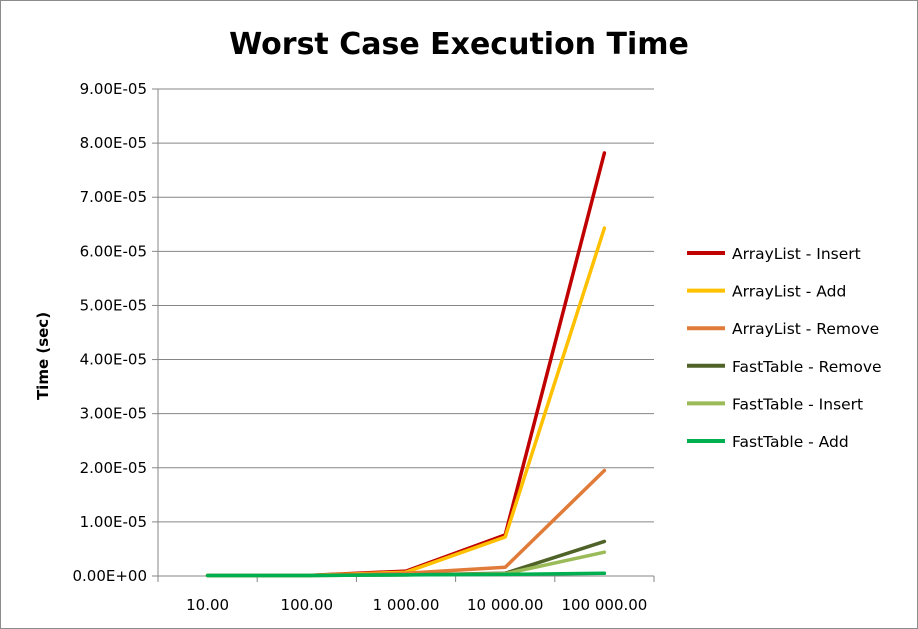 This screenshot has height=629, width=918. Describe the element at coordinates (789, 292) in the screenshot. I see `legend-entry: ArrayList - Add` at that location.